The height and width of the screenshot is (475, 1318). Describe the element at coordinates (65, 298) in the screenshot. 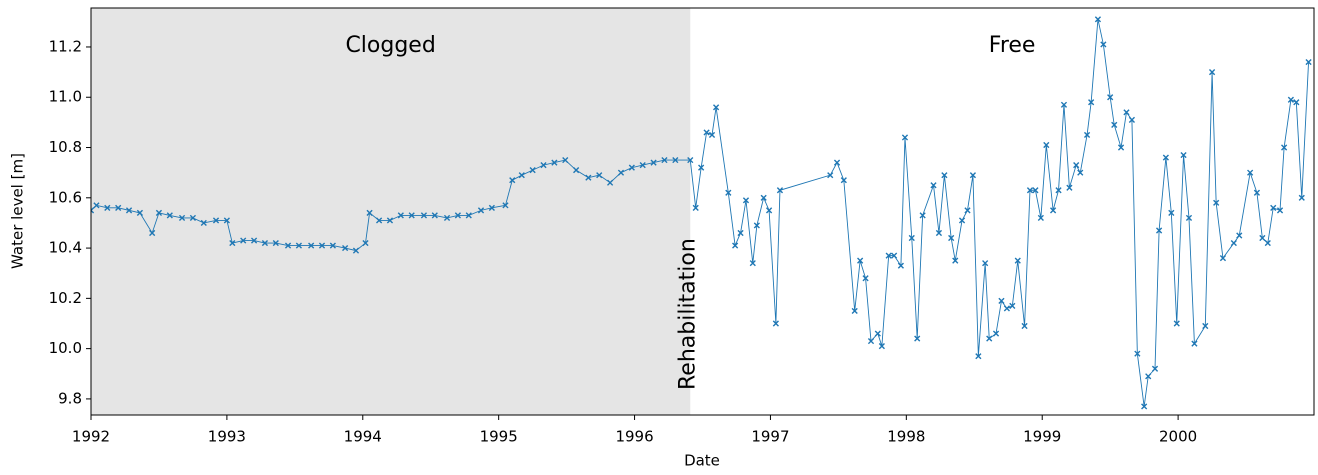

I see `y-tick-label: 10.2` at that location.